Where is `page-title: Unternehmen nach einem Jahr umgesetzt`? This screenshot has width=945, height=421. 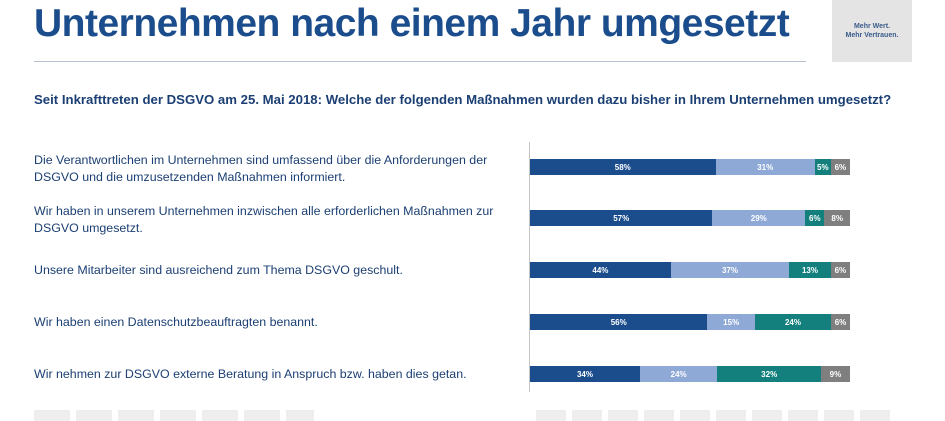
page-title: Unternehmen nach einem Jahr umgesetzt is located at coordinates (412, 23).